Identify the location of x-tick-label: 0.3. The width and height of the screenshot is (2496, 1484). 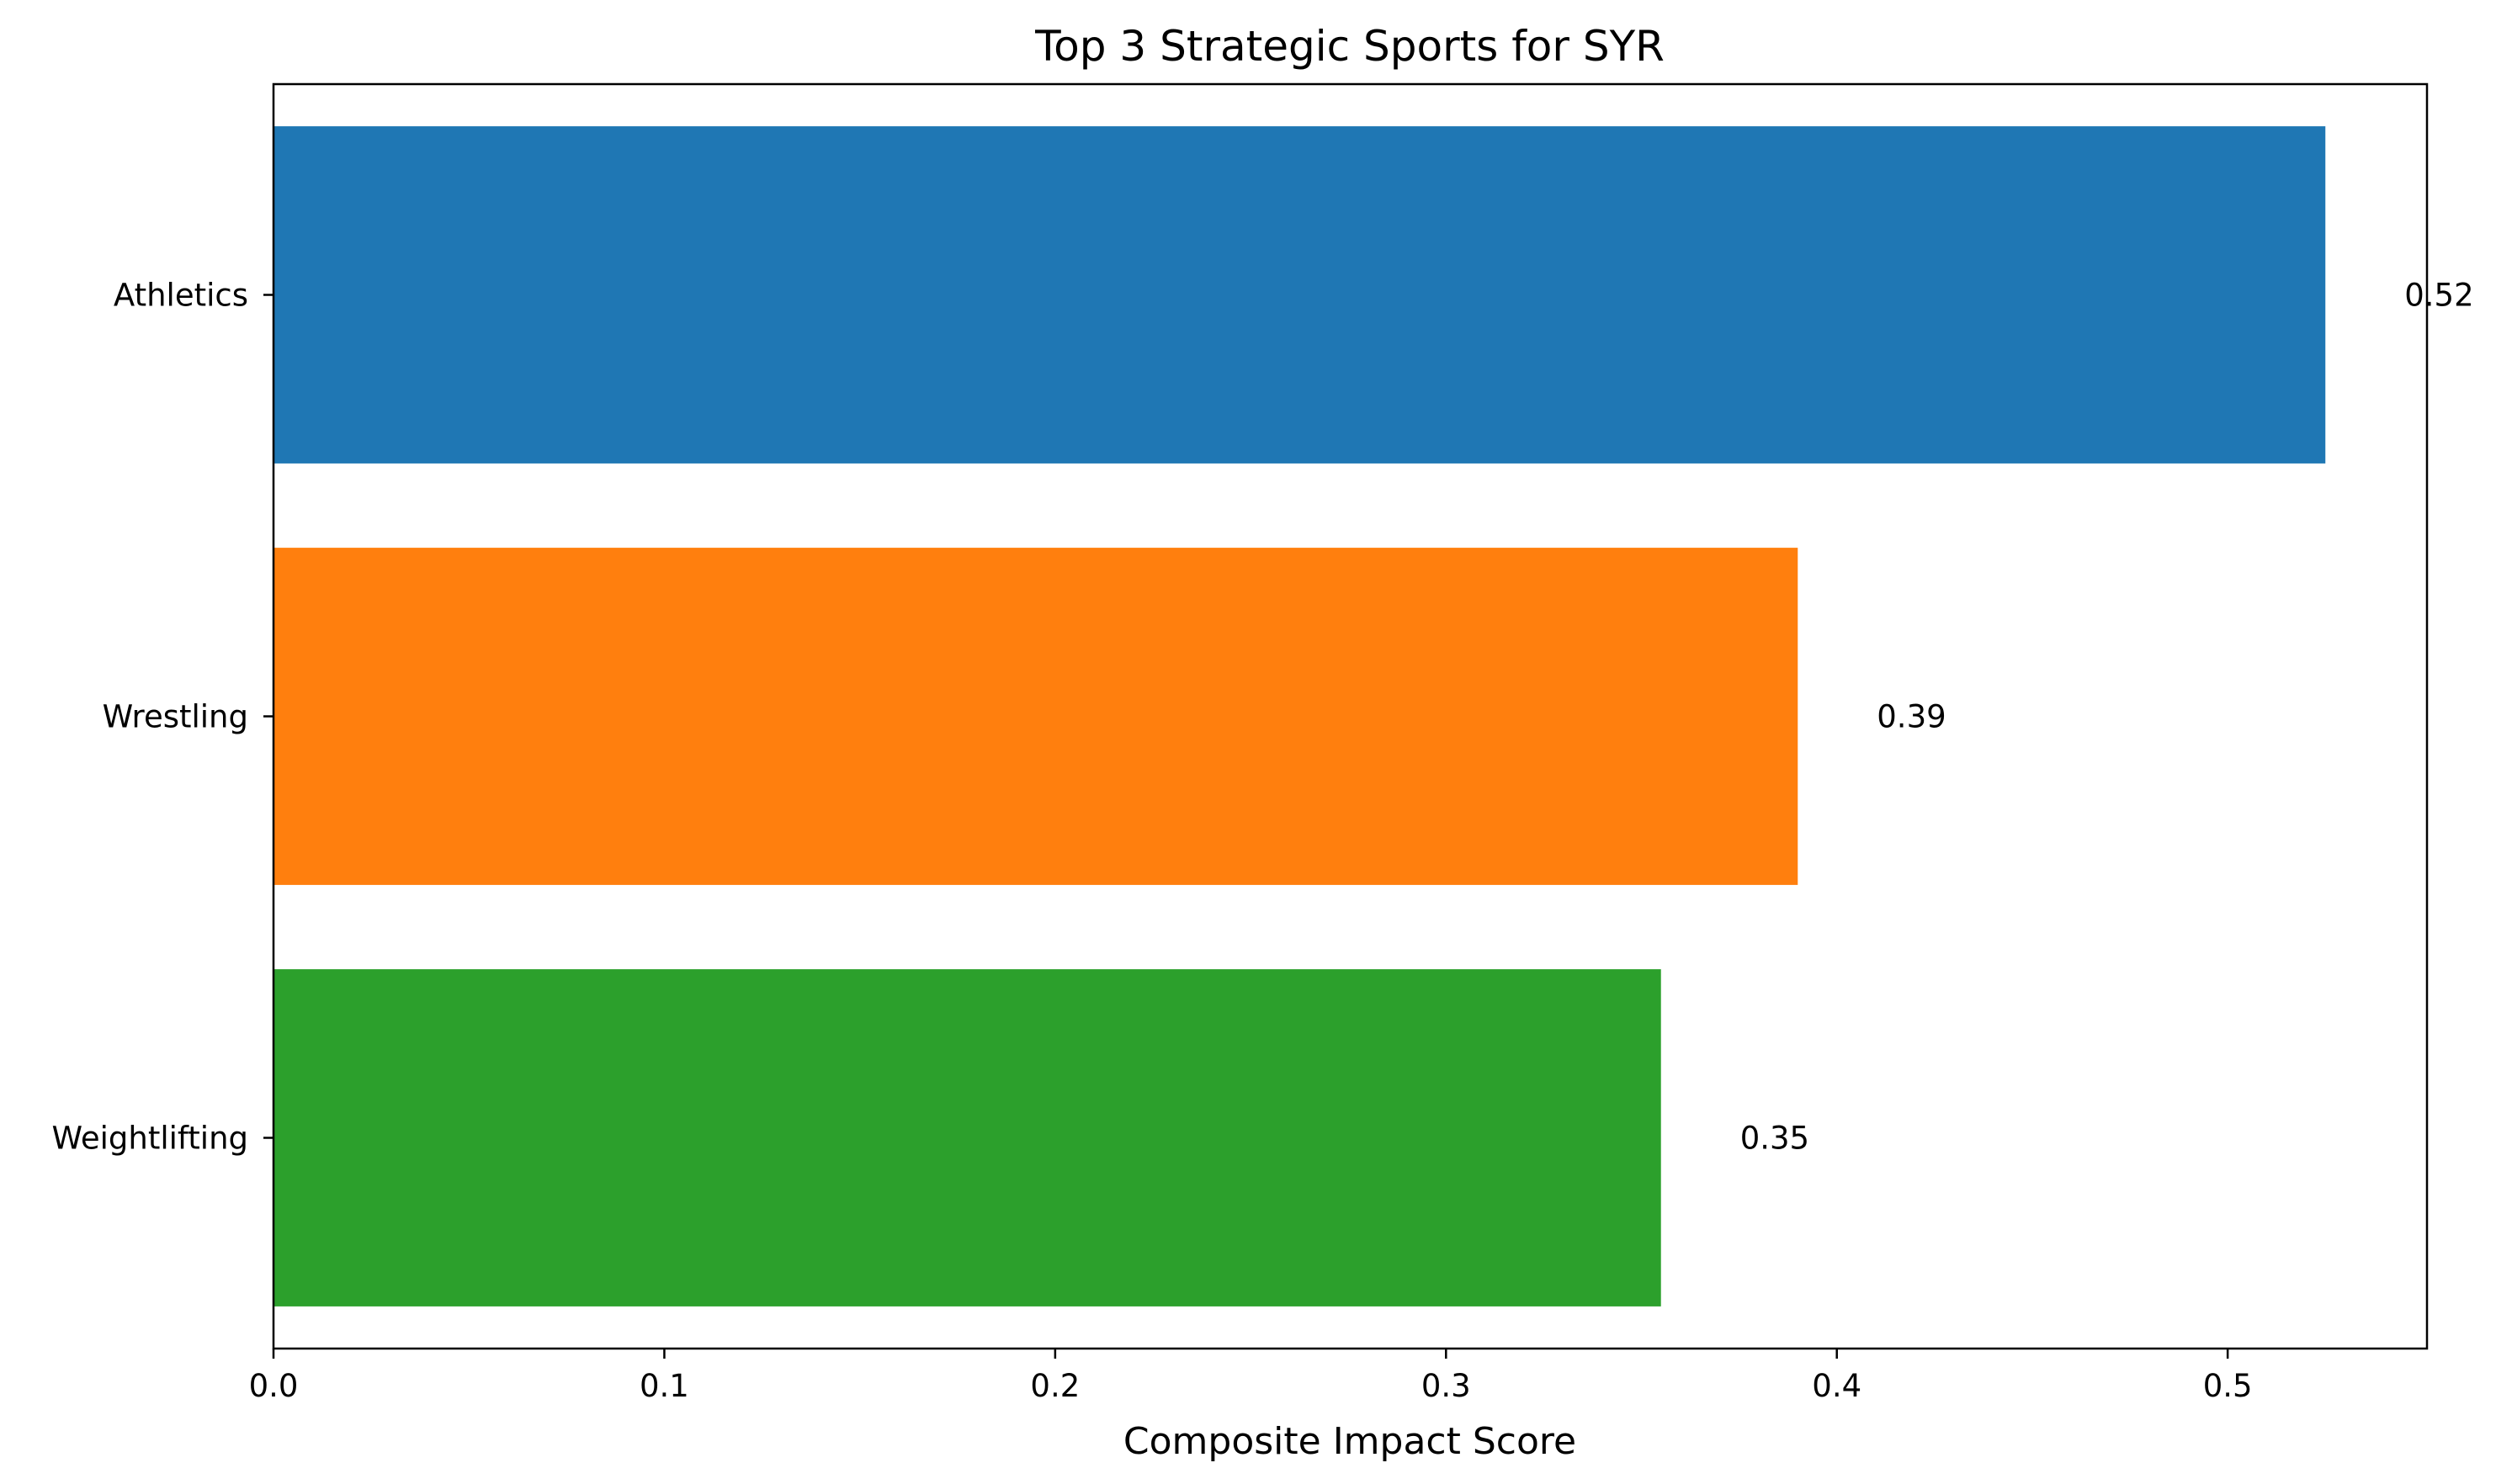
(1446, 1386).